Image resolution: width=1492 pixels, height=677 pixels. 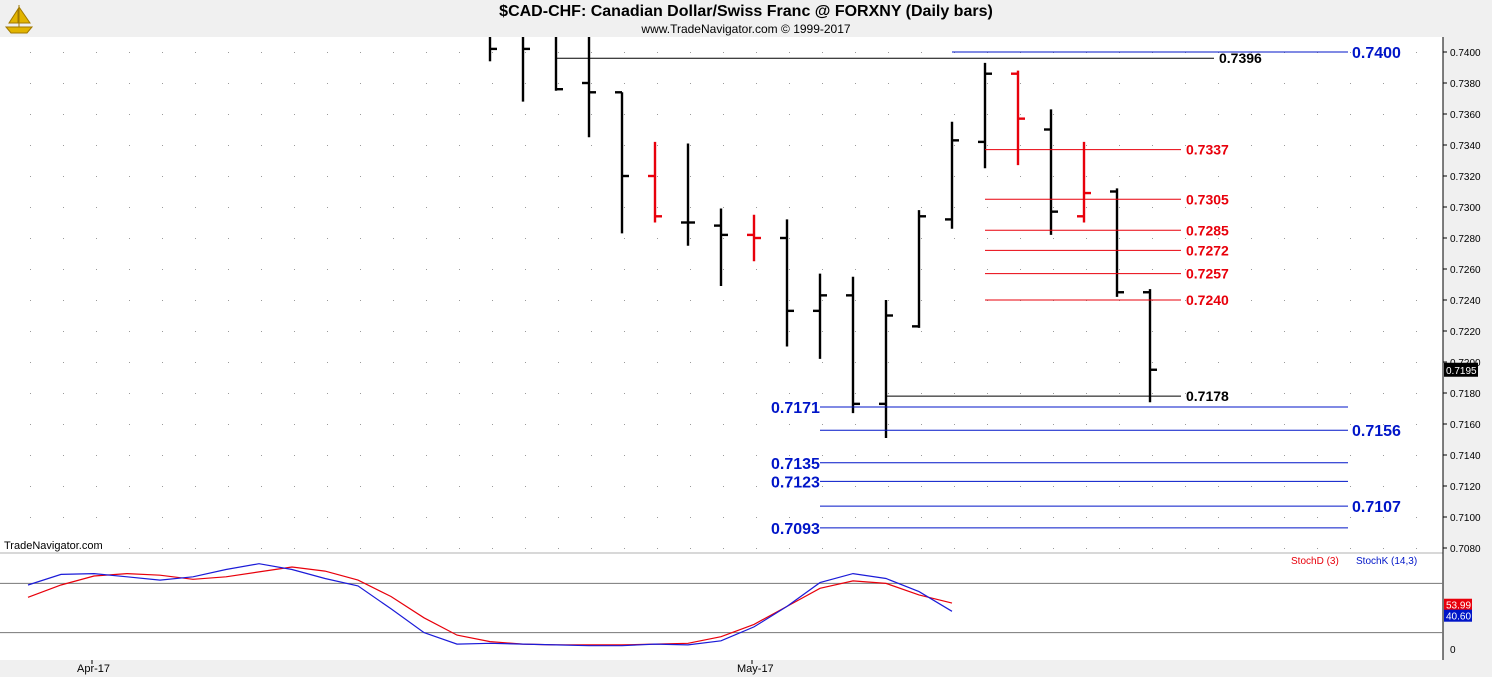 What do you see at coordinates (795, 408) in the screenshot?
I see `level-label: 0.7171` at bounding box center [795, 408].